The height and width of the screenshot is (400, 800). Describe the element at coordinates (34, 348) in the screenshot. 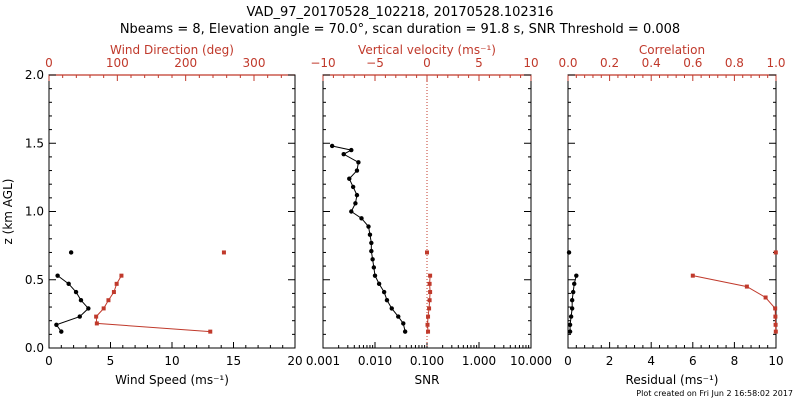

I see `y-tick-label: 0.0` at that location.